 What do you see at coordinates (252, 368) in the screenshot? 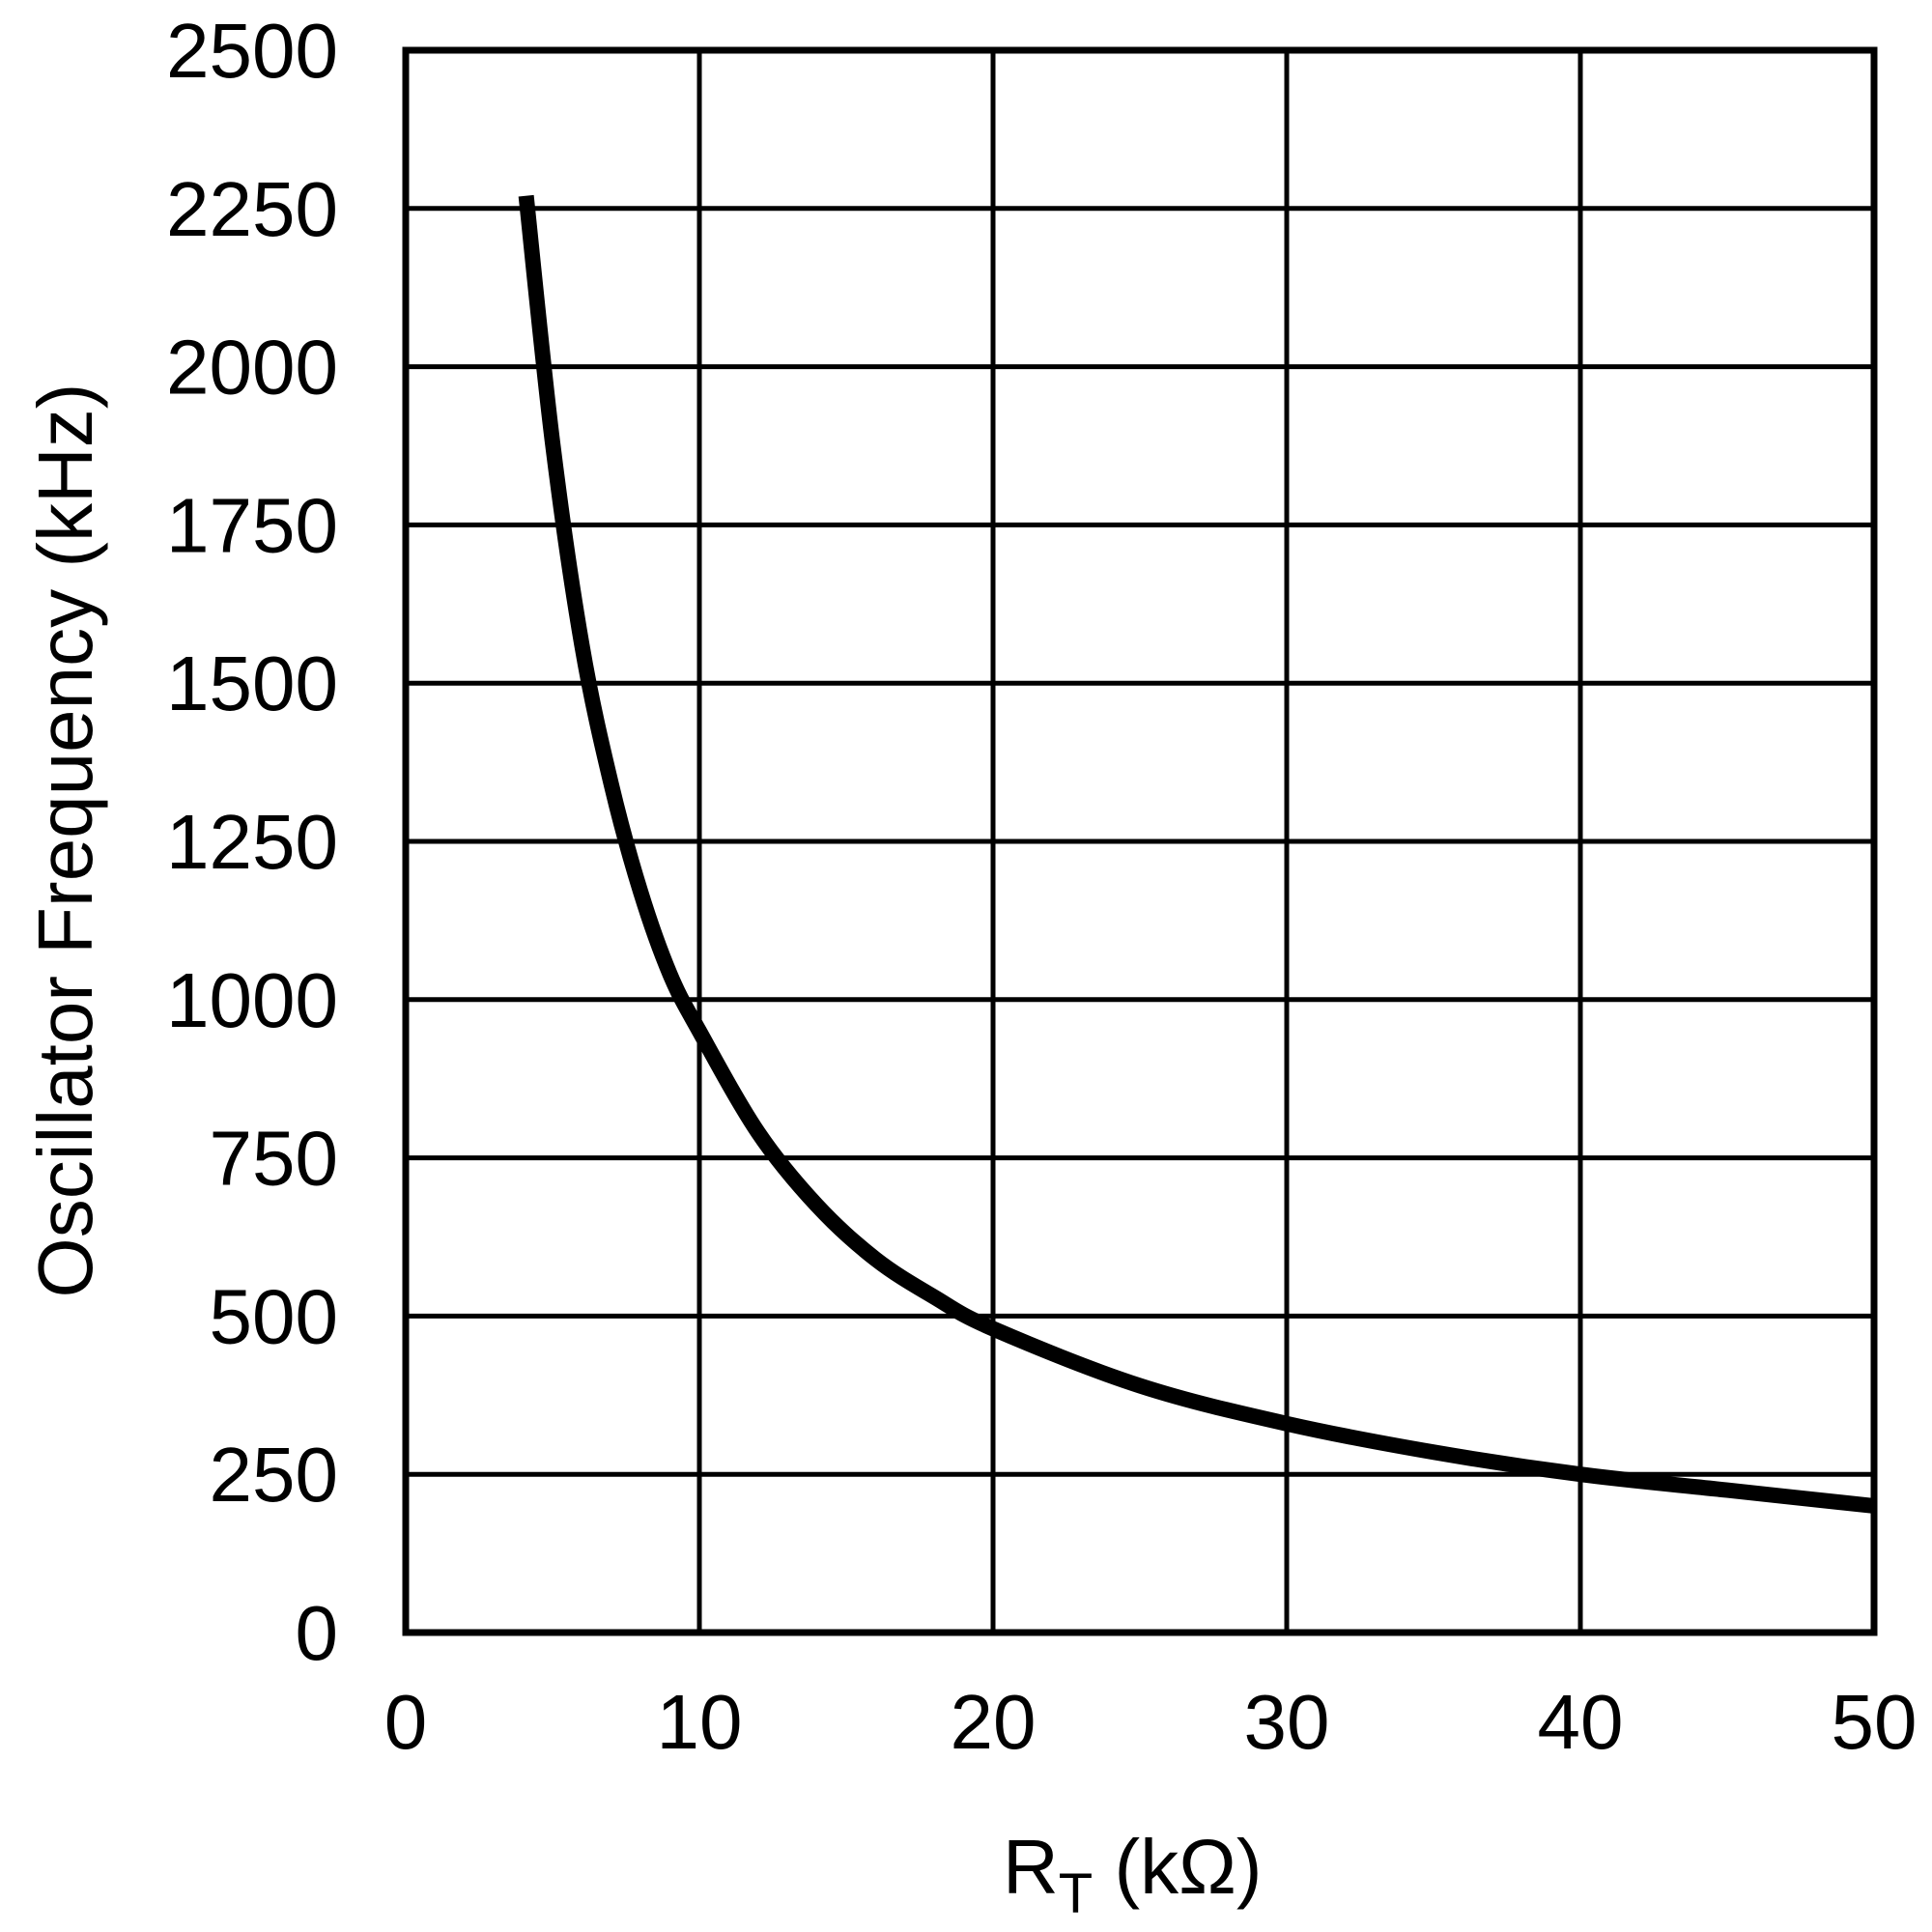
I see `y-tick-label: 2000` at bounding box center [252, 368].